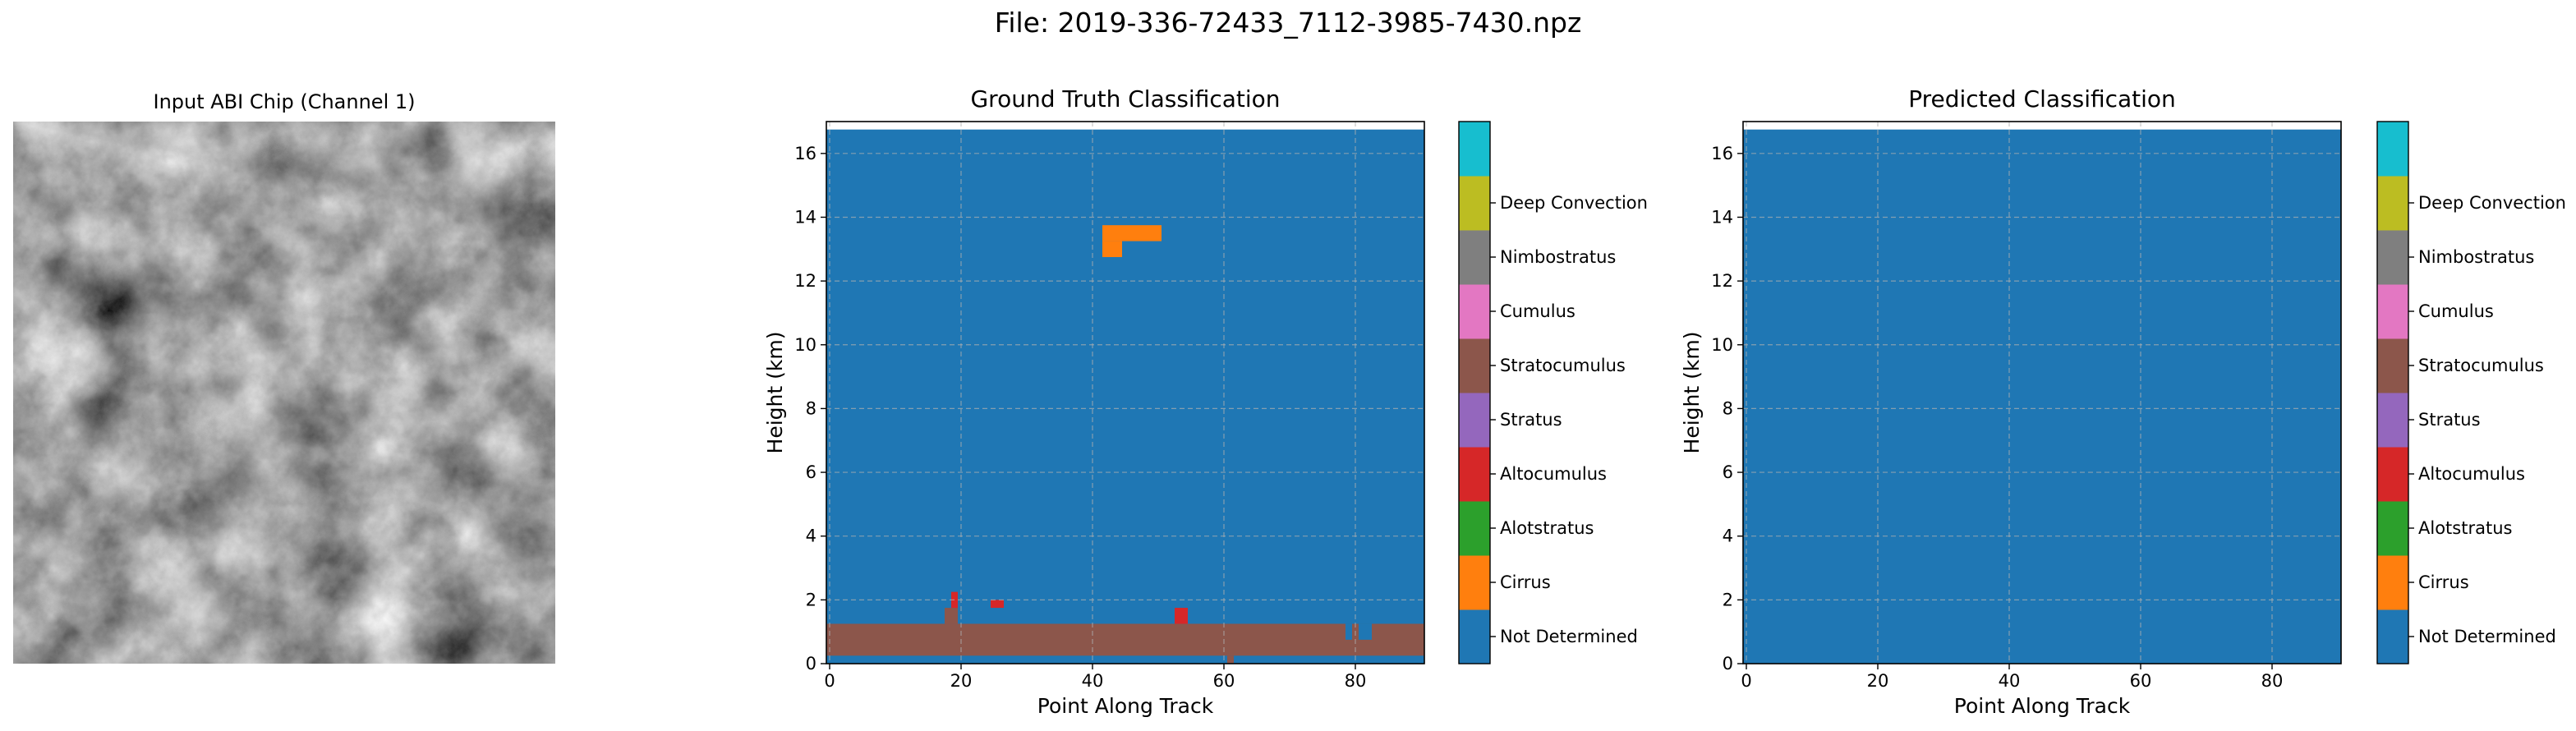  What do you see at coordinates (1538, 311) in the screenshot?
I see `chart-0-colorbar-label: Cumulus` at bounding box center [1538, 311].